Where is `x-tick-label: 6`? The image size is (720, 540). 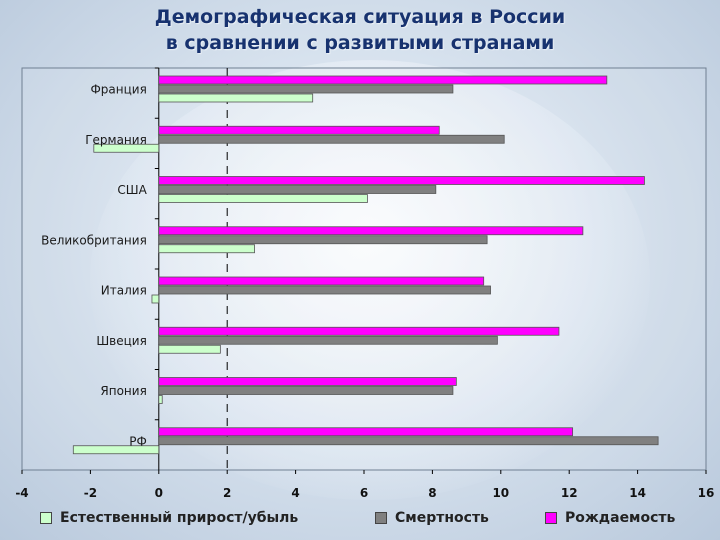
x-tick-label: 6 is located at coordinates (364, 493).